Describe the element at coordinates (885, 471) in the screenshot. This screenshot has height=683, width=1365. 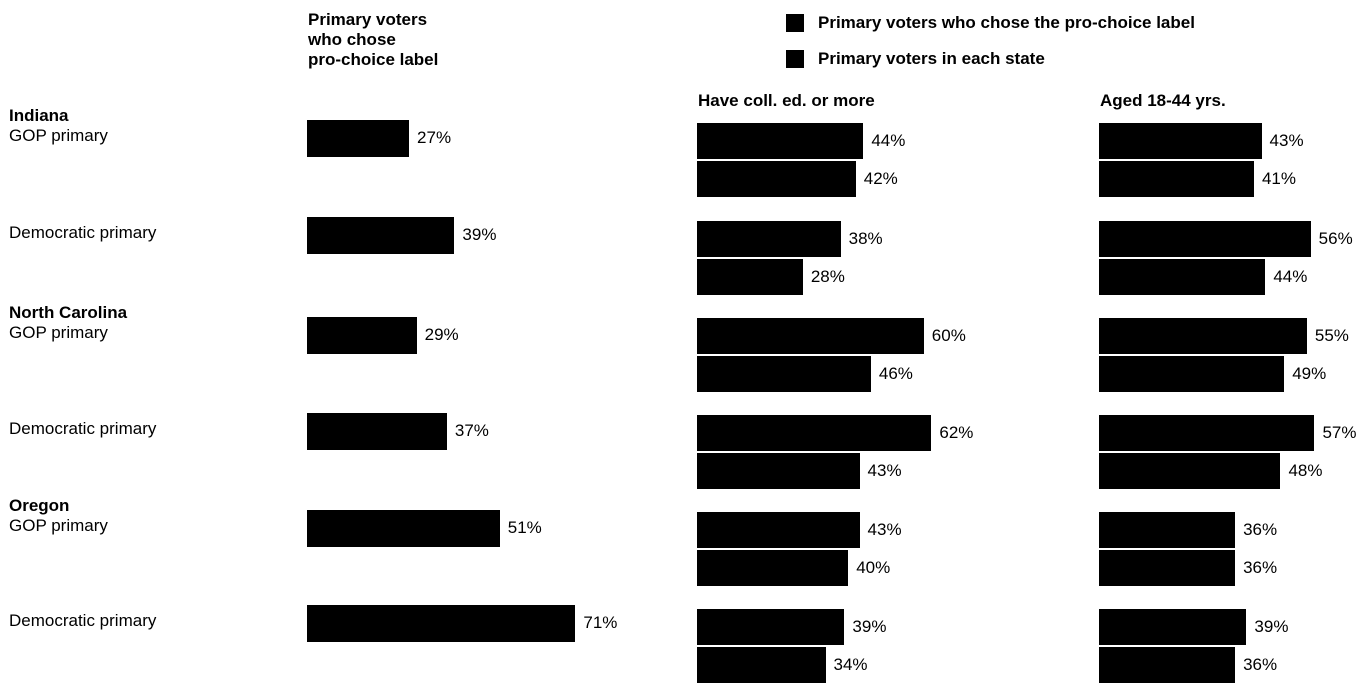
I see `college-educated-all-voters-value-label: 43%` at that location.